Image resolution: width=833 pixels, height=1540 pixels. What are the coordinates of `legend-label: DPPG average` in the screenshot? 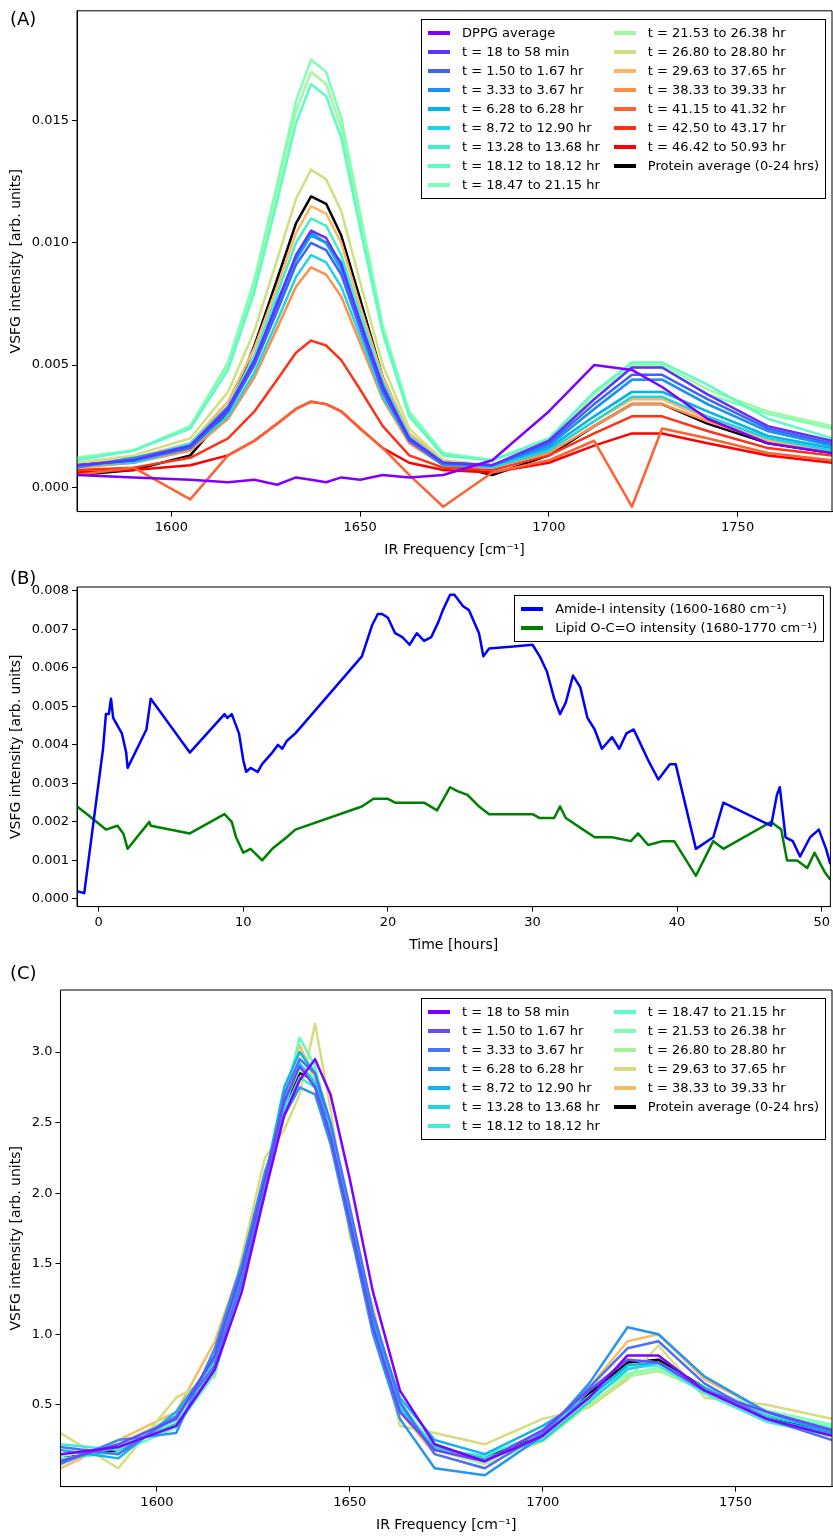 It's located at (509, 32).